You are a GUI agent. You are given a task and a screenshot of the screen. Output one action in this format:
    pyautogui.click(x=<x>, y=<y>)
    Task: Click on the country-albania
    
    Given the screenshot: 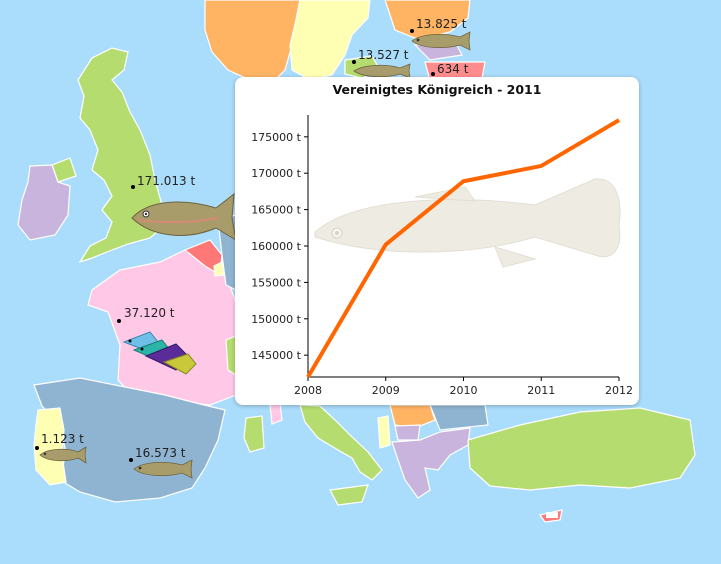 What is the action you would take?
    pyautogui.click(x=384, y=432)
    